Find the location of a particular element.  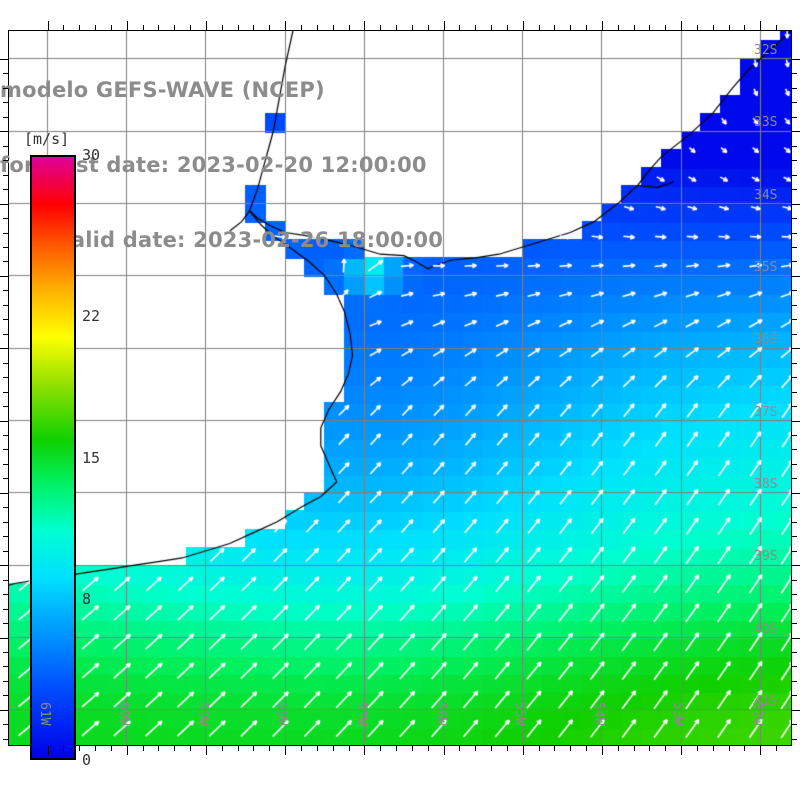

colorbar-tick-label: 0 is located at coordinates (87, 760).